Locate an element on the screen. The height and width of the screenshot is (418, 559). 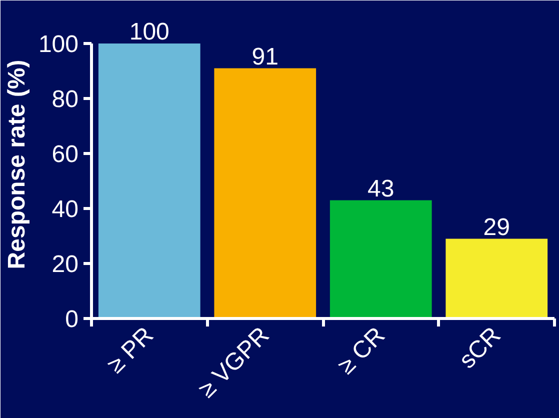
data-label: 100 is located at coordinates (149, 32).